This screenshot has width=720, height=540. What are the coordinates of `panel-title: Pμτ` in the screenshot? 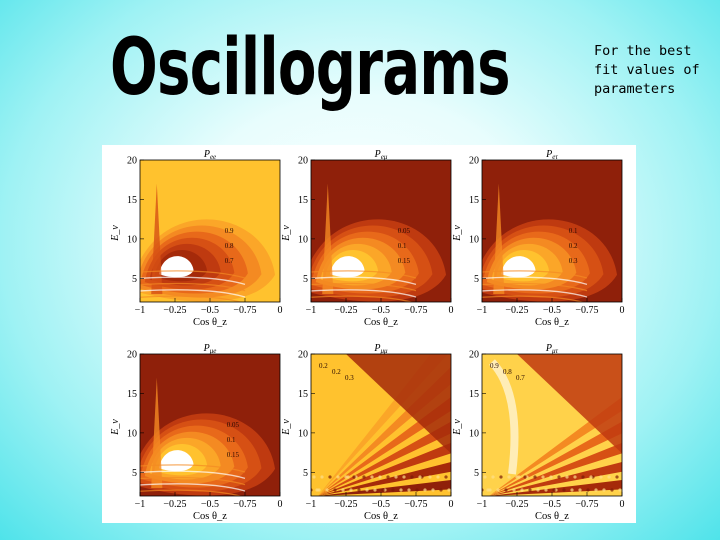 It's located at (552, 349).